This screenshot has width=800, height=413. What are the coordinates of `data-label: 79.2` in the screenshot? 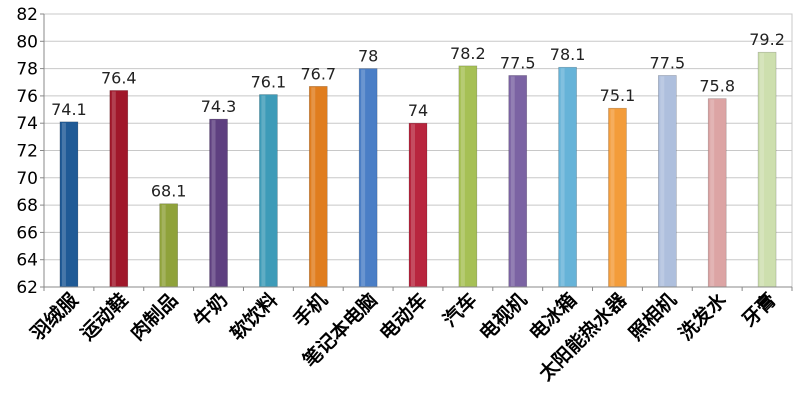 It's located at (767, 39).